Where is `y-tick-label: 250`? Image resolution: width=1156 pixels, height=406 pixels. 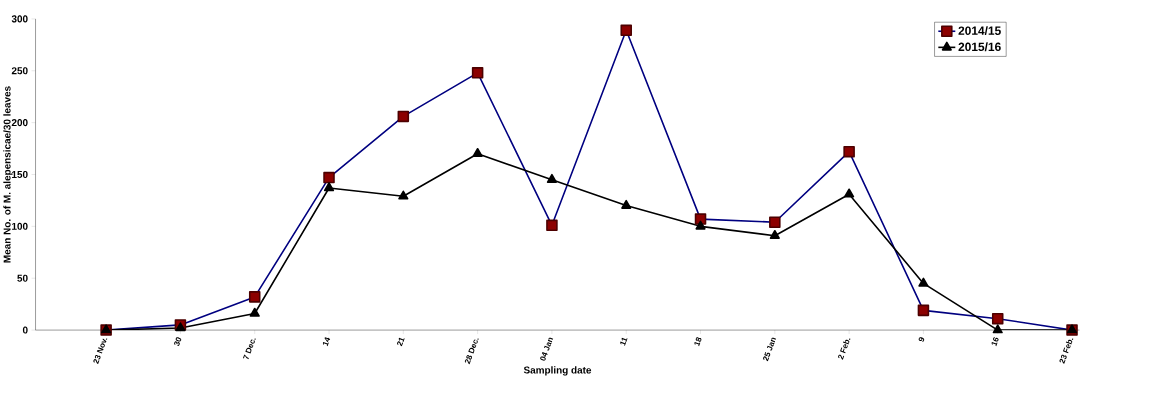
y-tick-label: 250 is located at coordinates (19, 71).